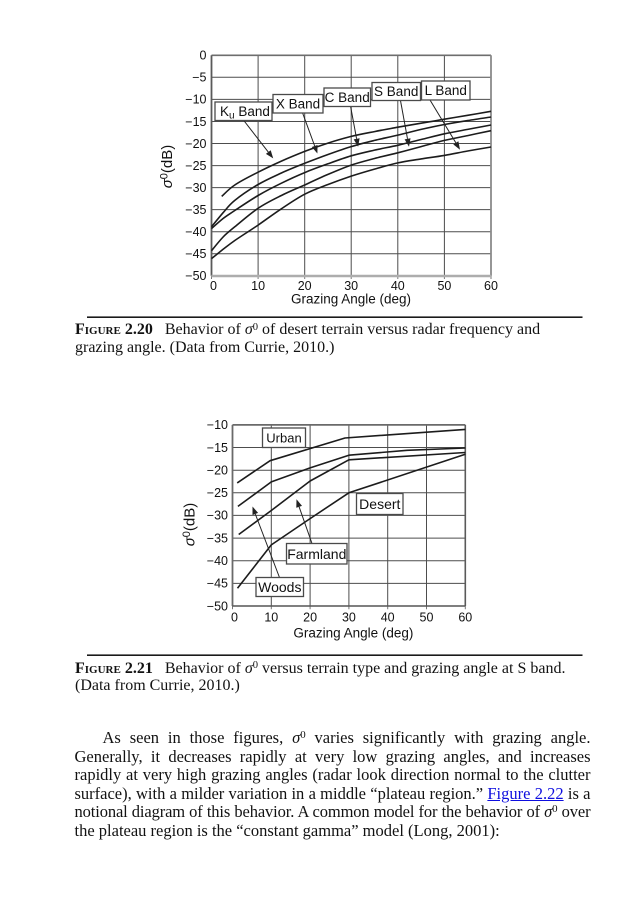  I want to click on svg-text: Desert, so click(379, 504).